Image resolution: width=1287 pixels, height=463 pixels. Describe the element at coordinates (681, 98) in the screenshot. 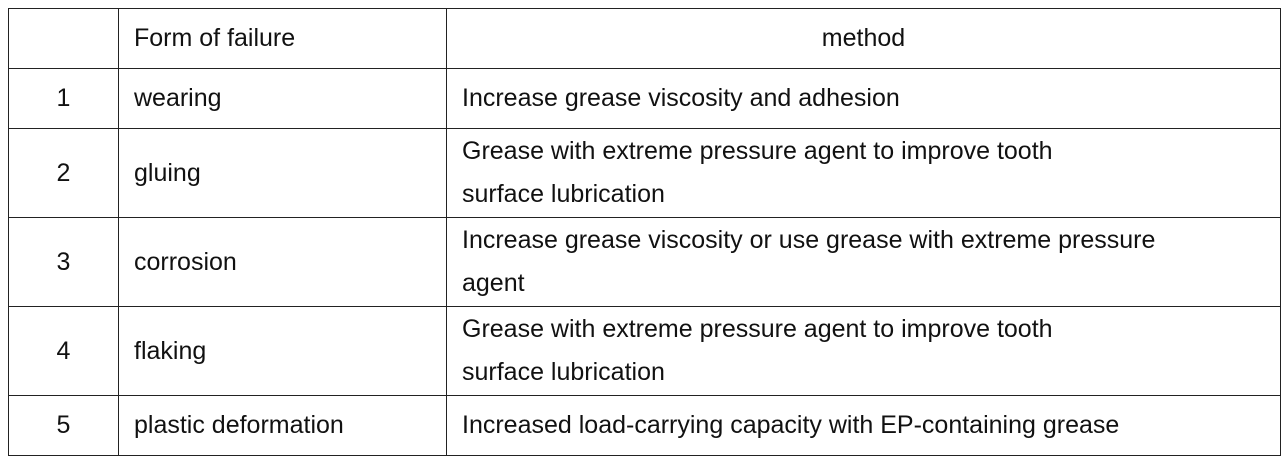

I see `method-line: Increase grease viscosity and adhesion` at that location.